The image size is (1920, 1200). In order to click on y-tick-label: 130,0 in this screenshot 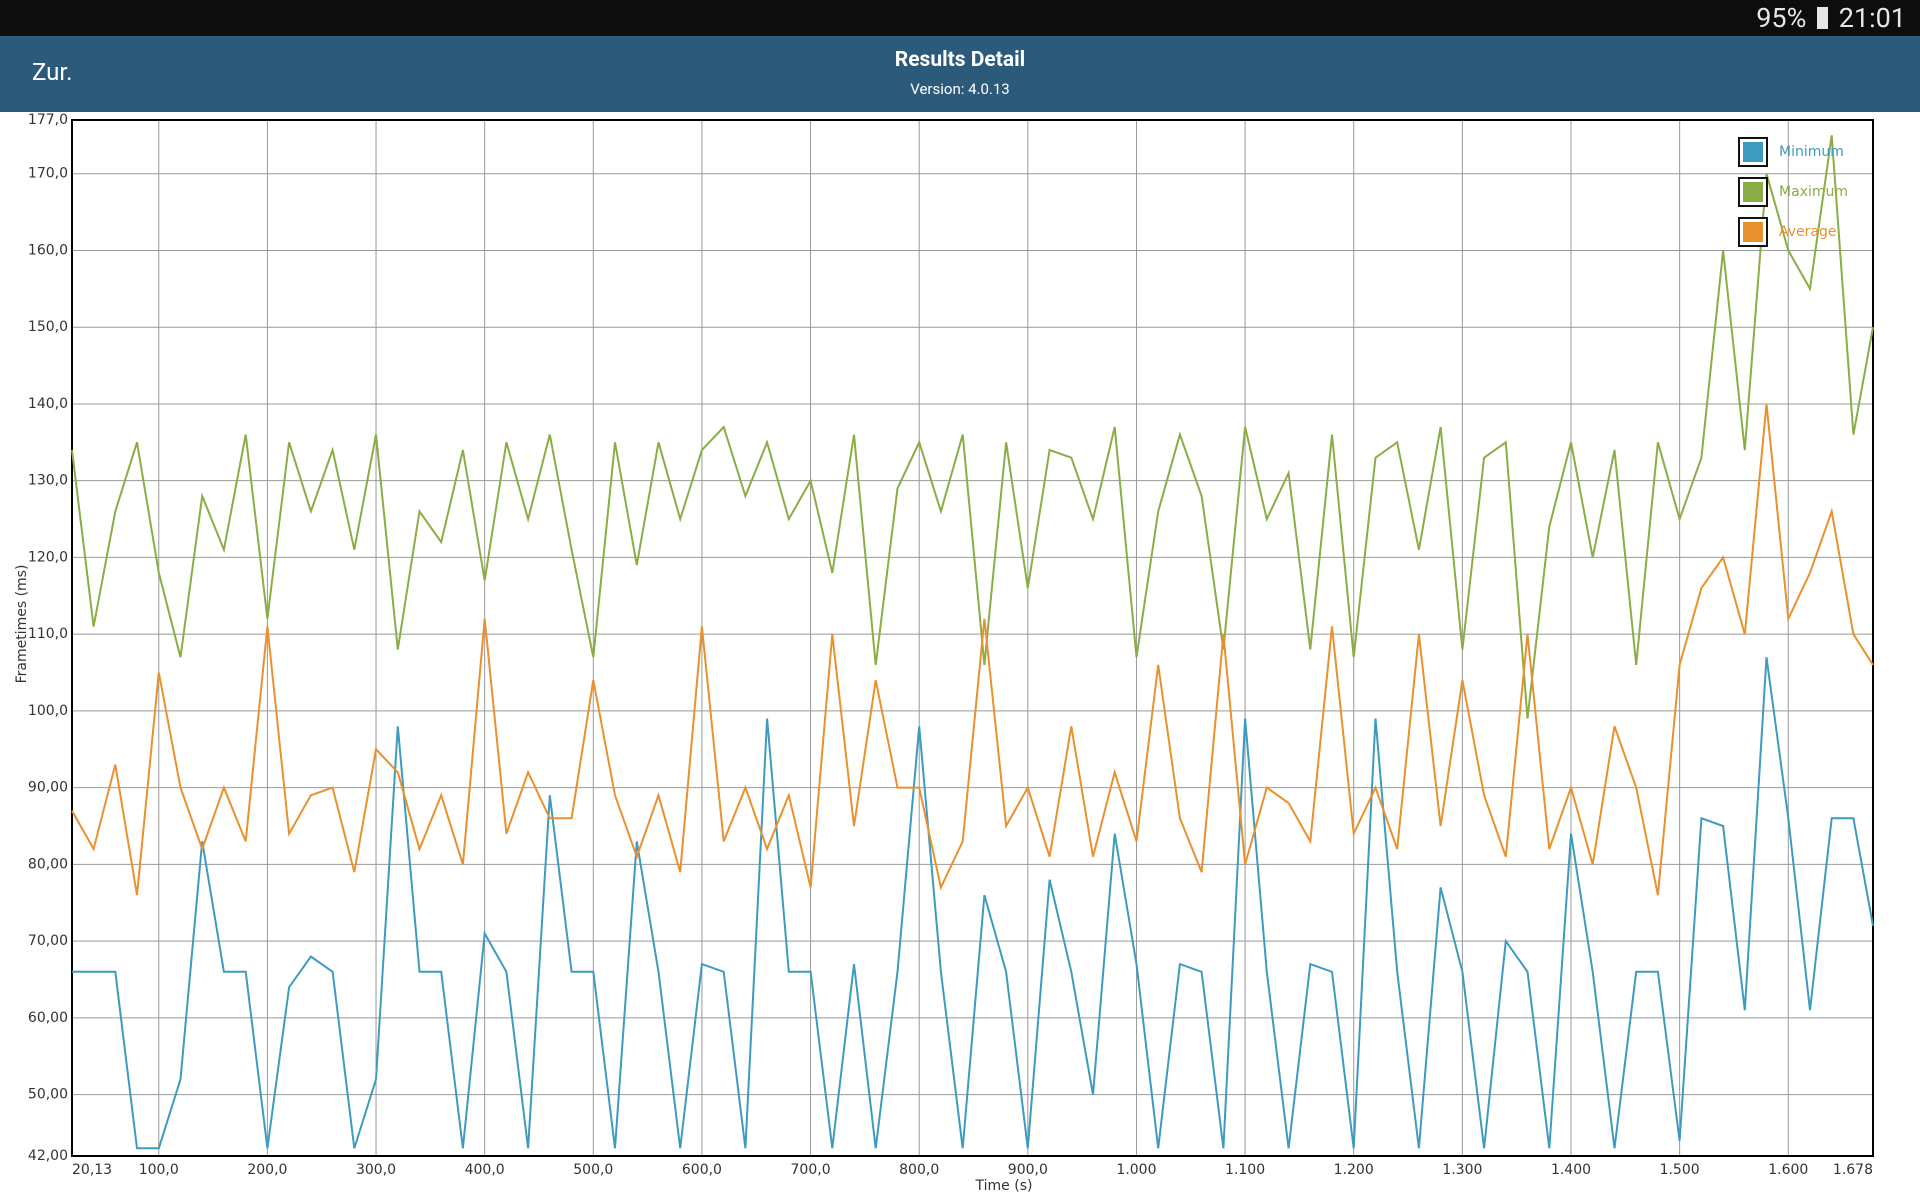, I will do `click(48, 481)`.